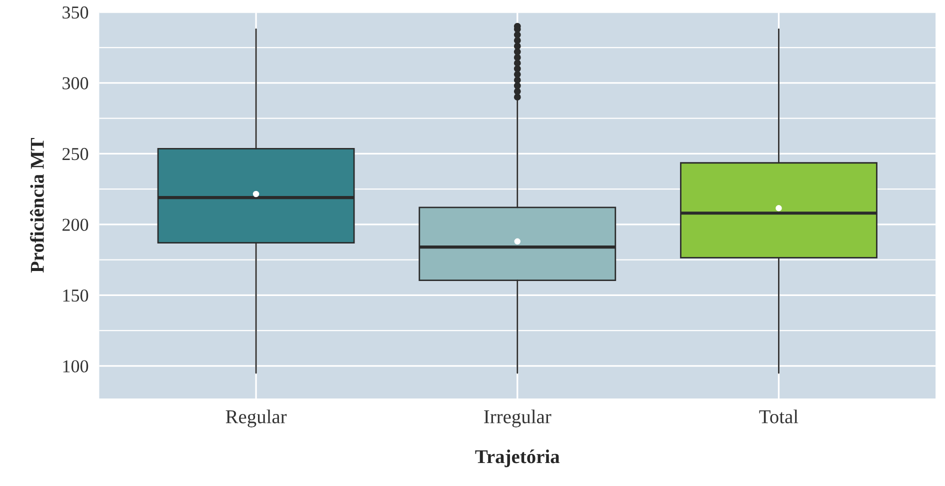 This screenshot has height=486, width=945. Describe the element at coordinates (75, 224) in the screenshot. I see `y-tick-label: 200` at that location.